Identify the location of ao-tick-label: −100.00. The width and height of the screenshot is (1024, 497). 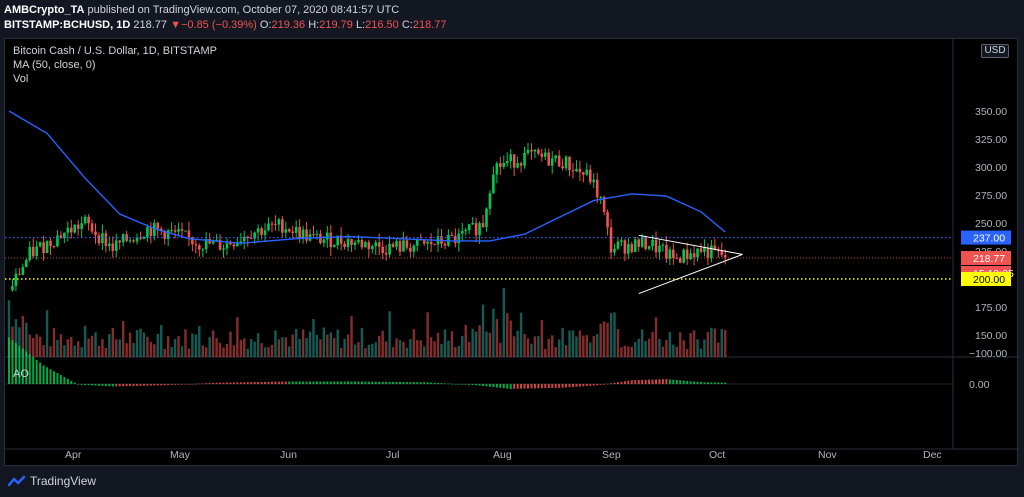
(988, 354).